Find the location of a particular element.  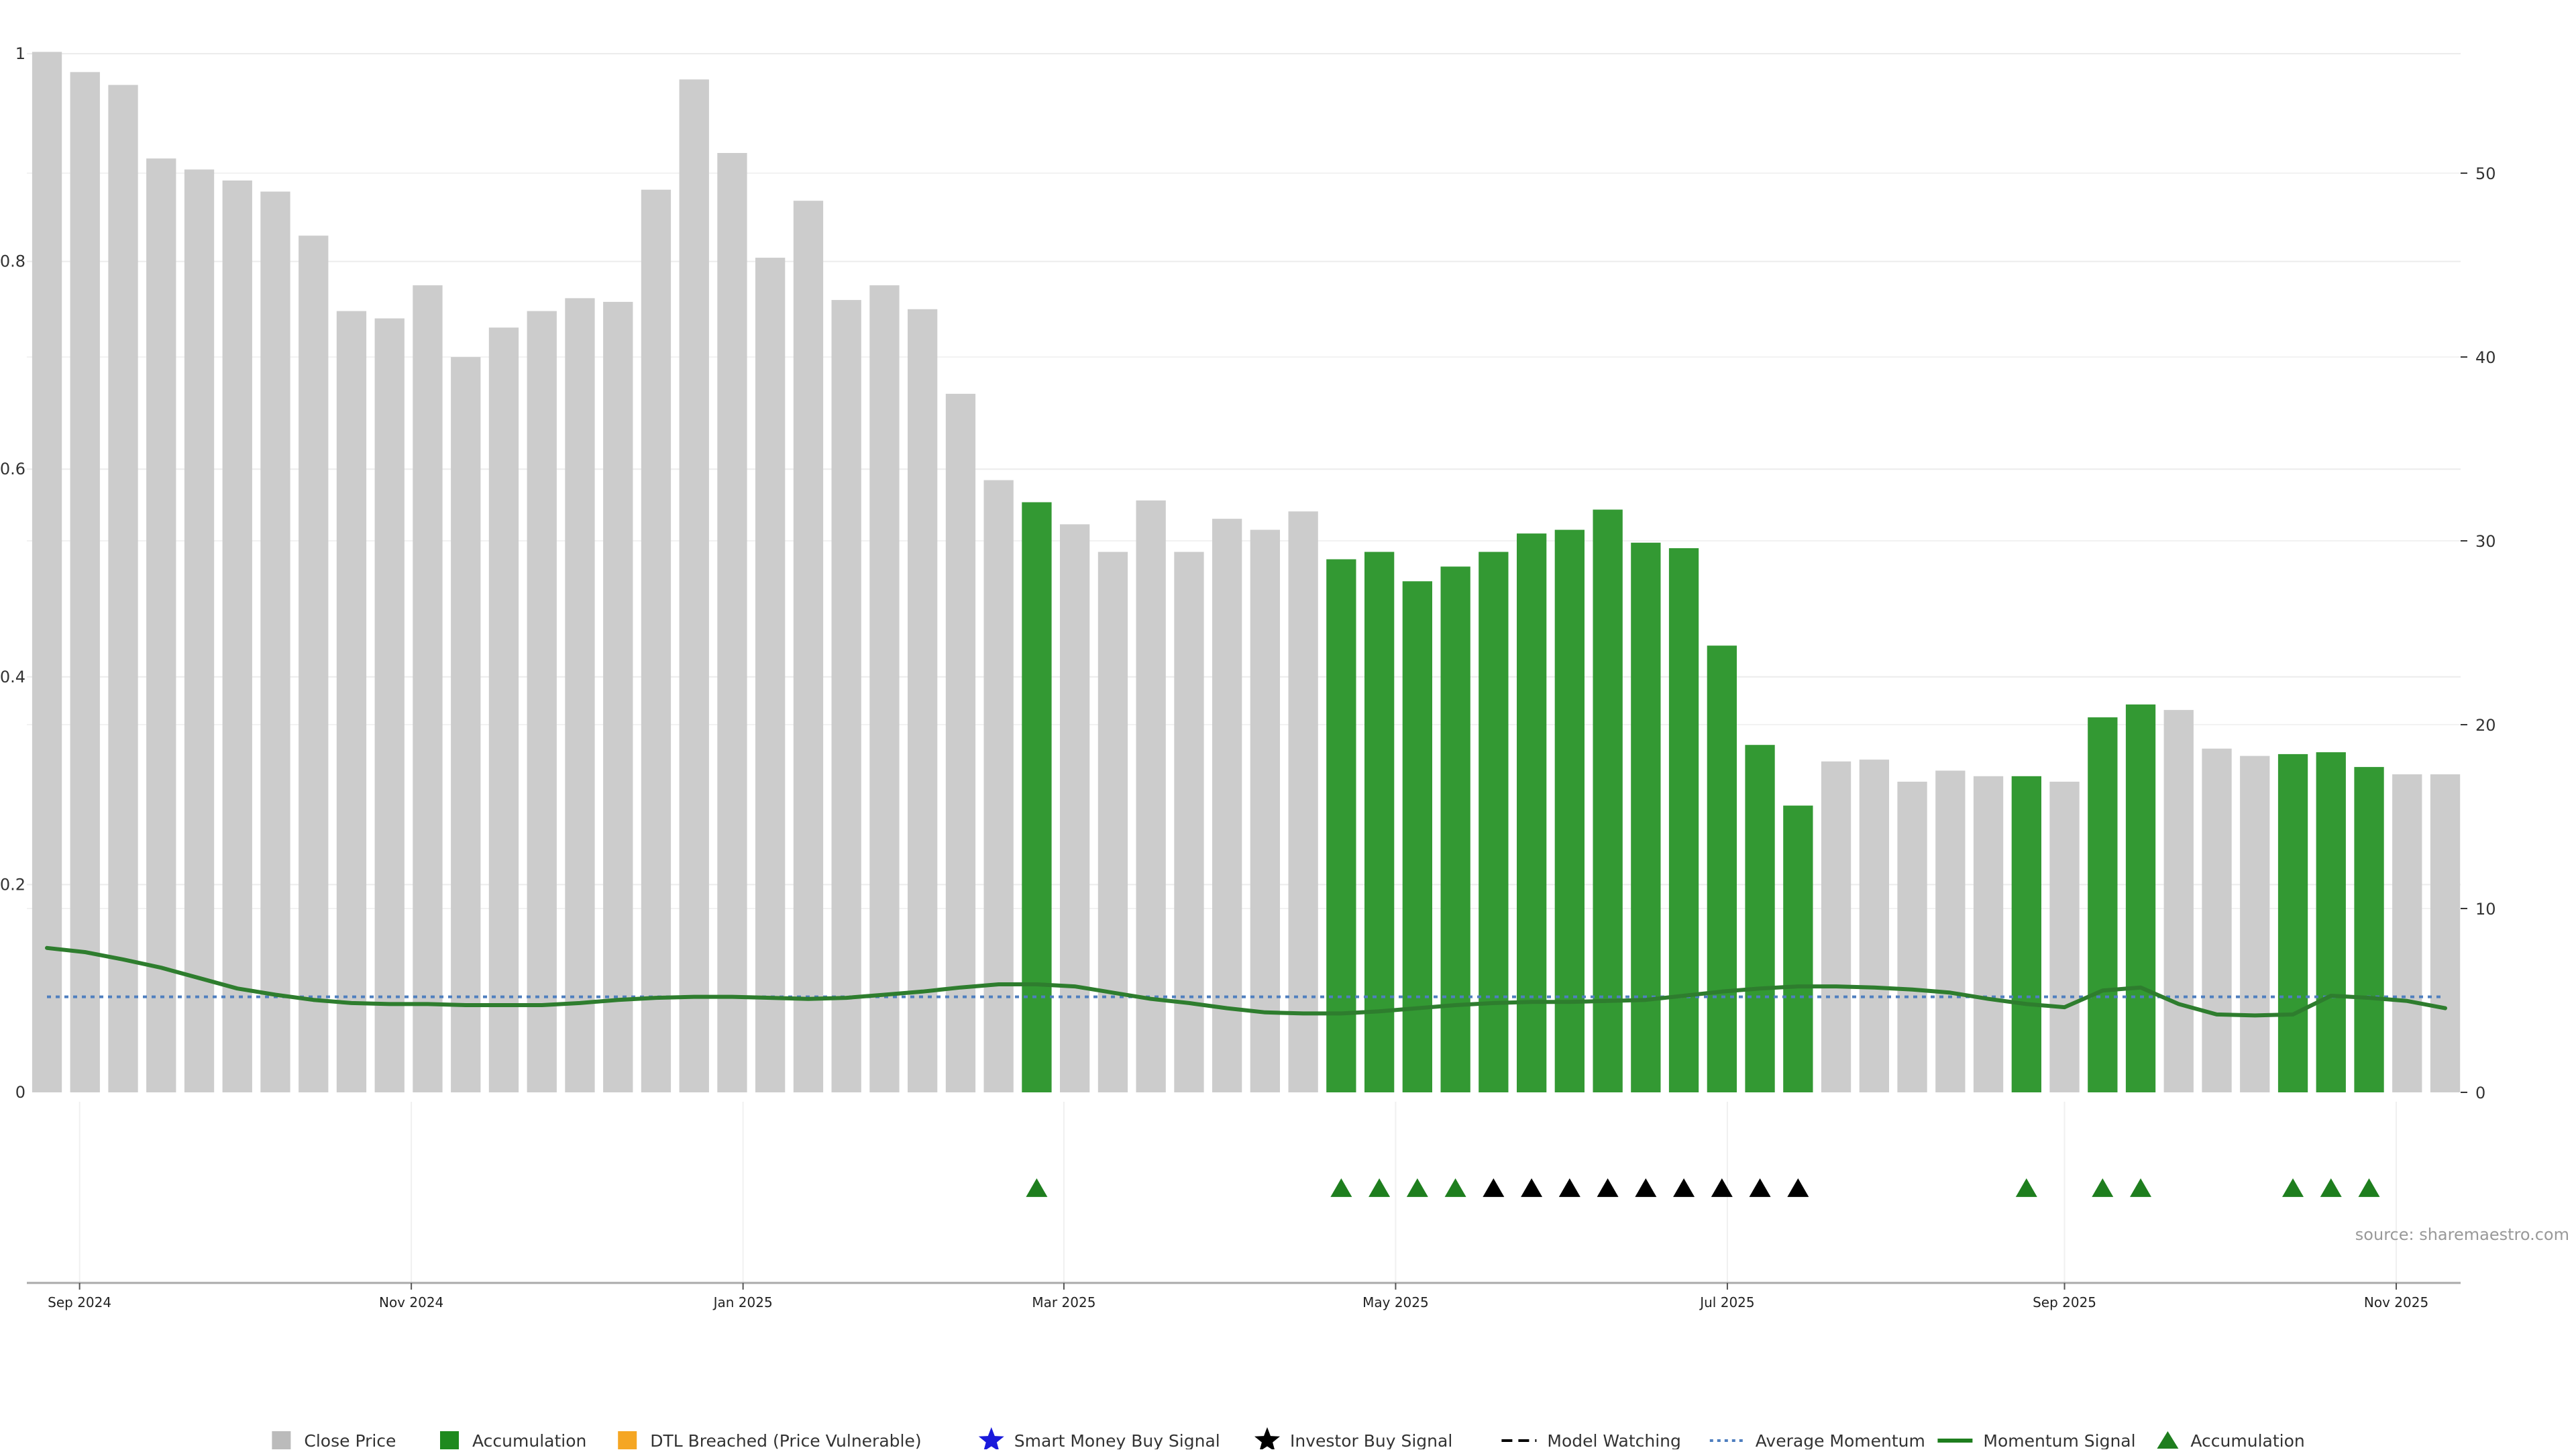

x-axis-tick-label: Nov 2025 is located at coordinates (2396, 1302).